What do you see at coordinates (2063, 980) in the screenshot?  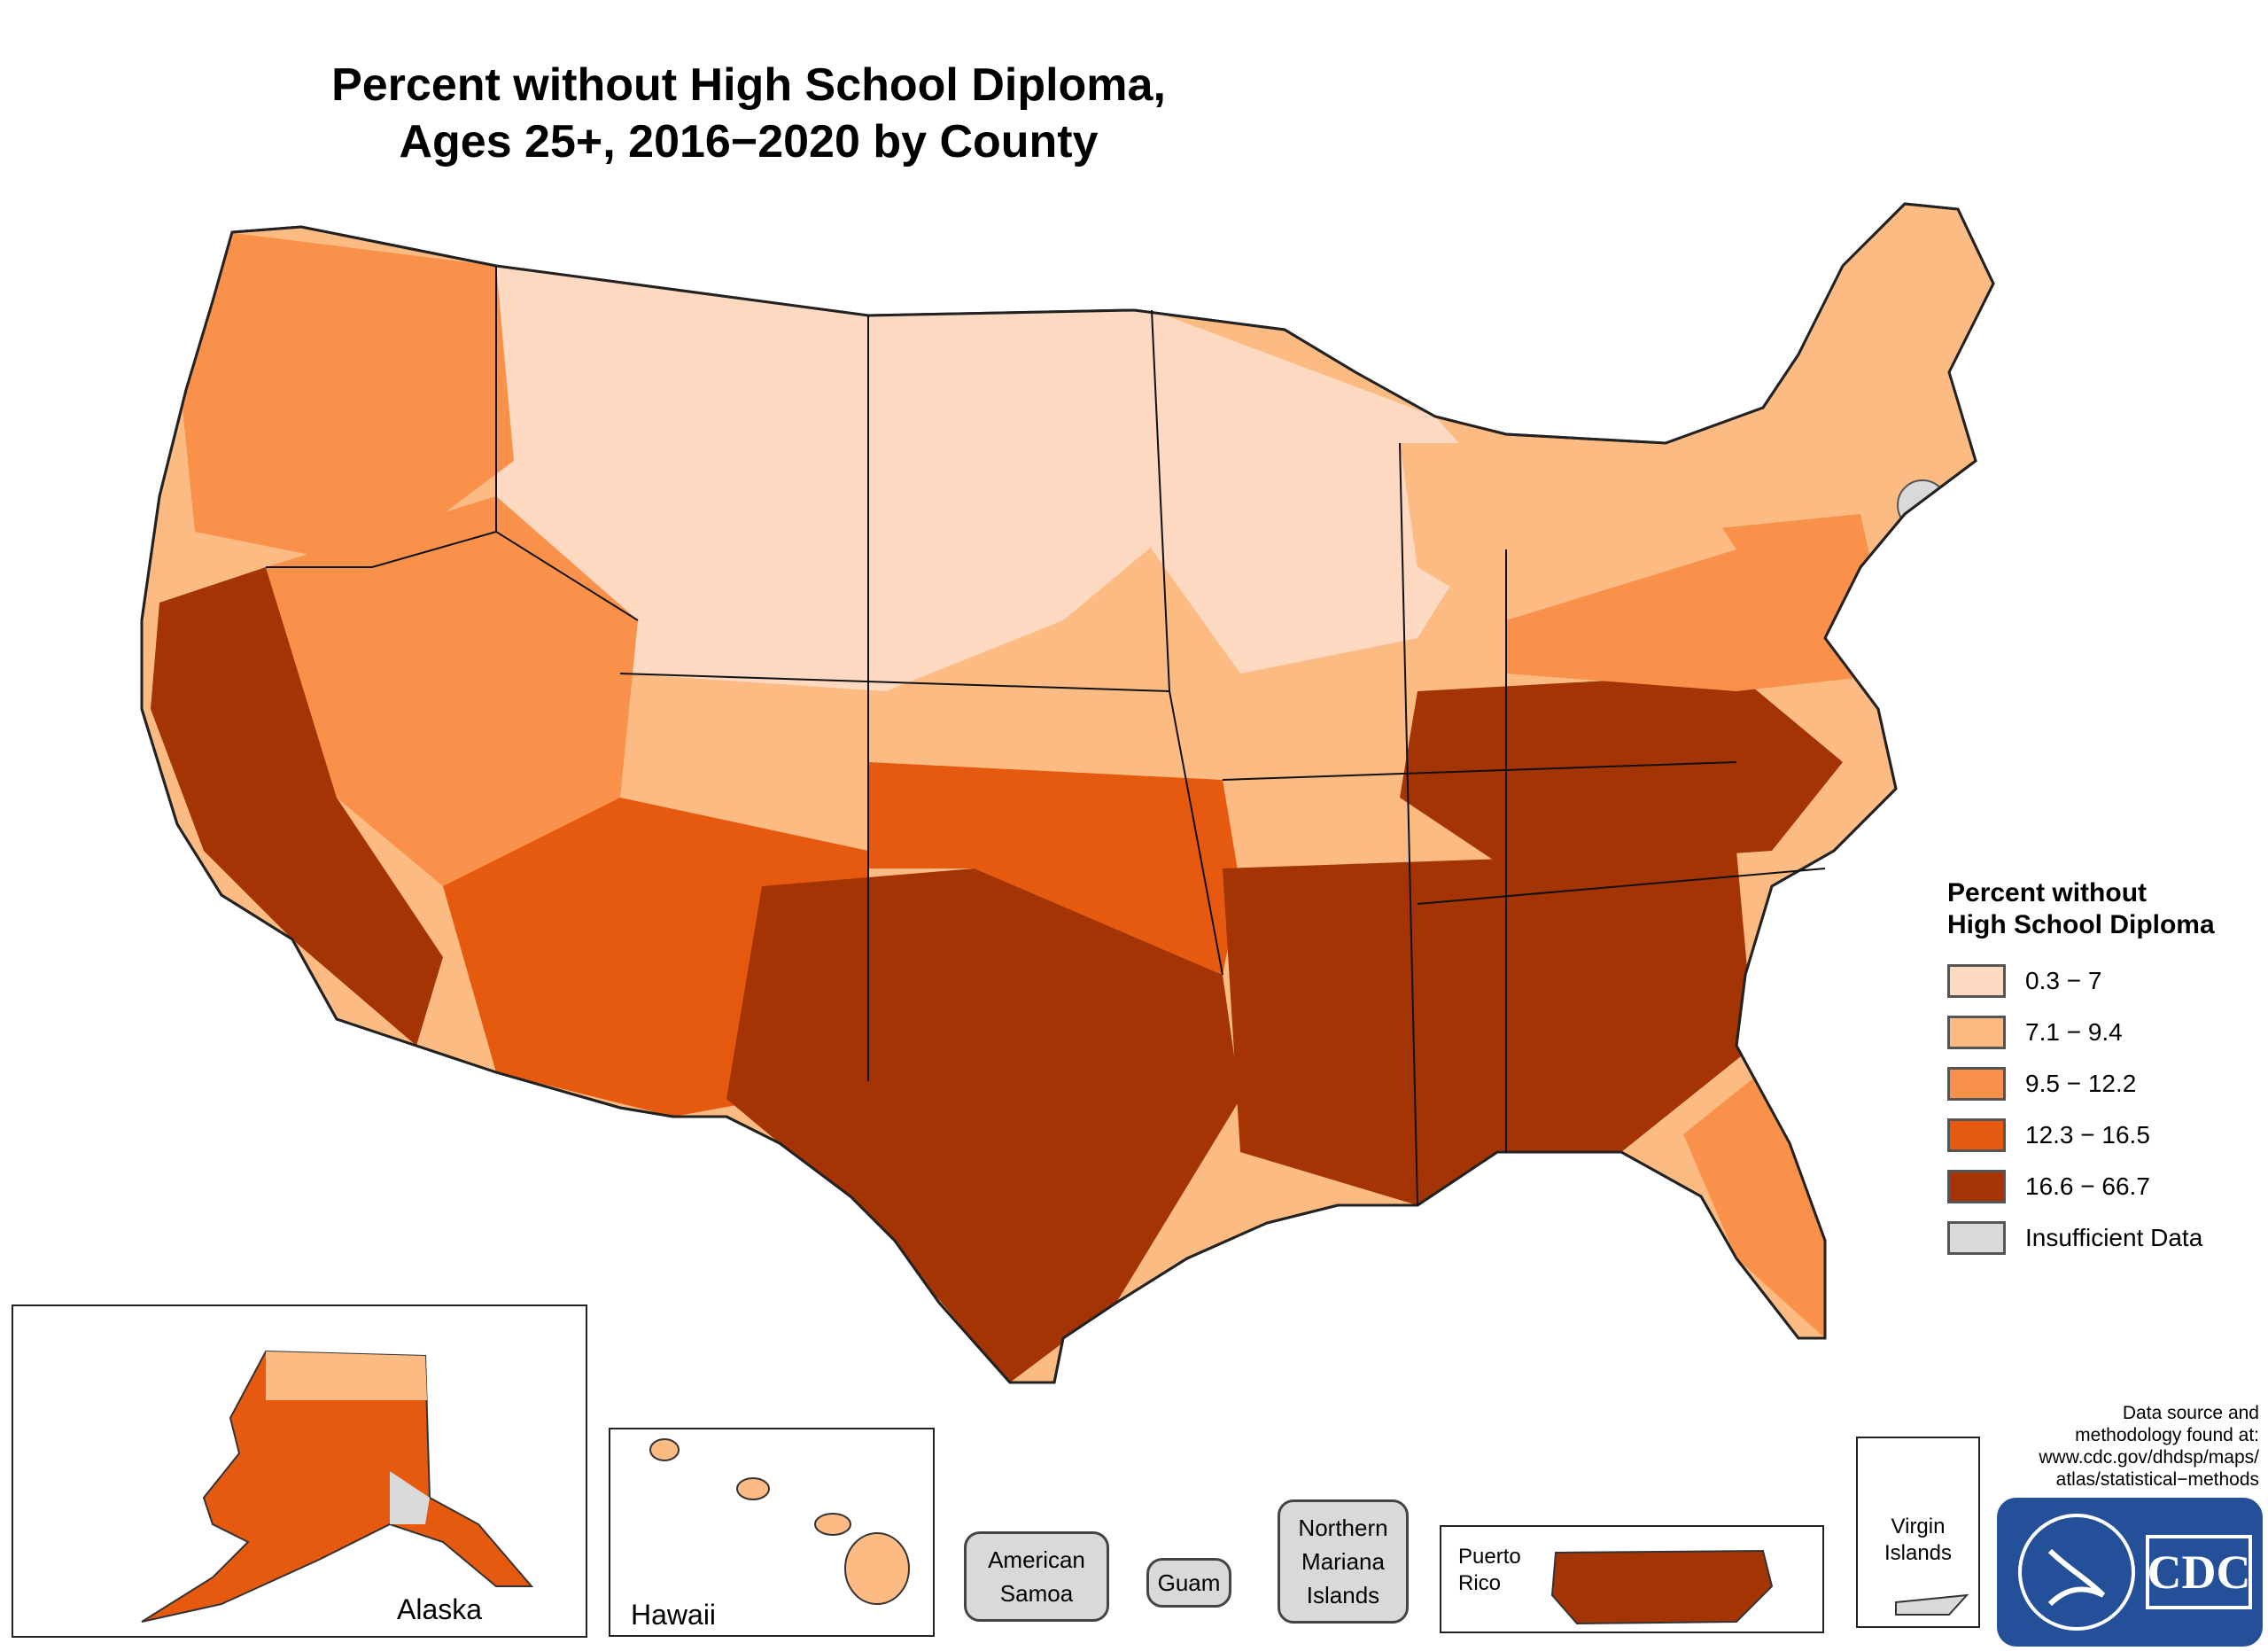 I see `legend-label: 0.3 − 7` at bounding box center [2063, 980].